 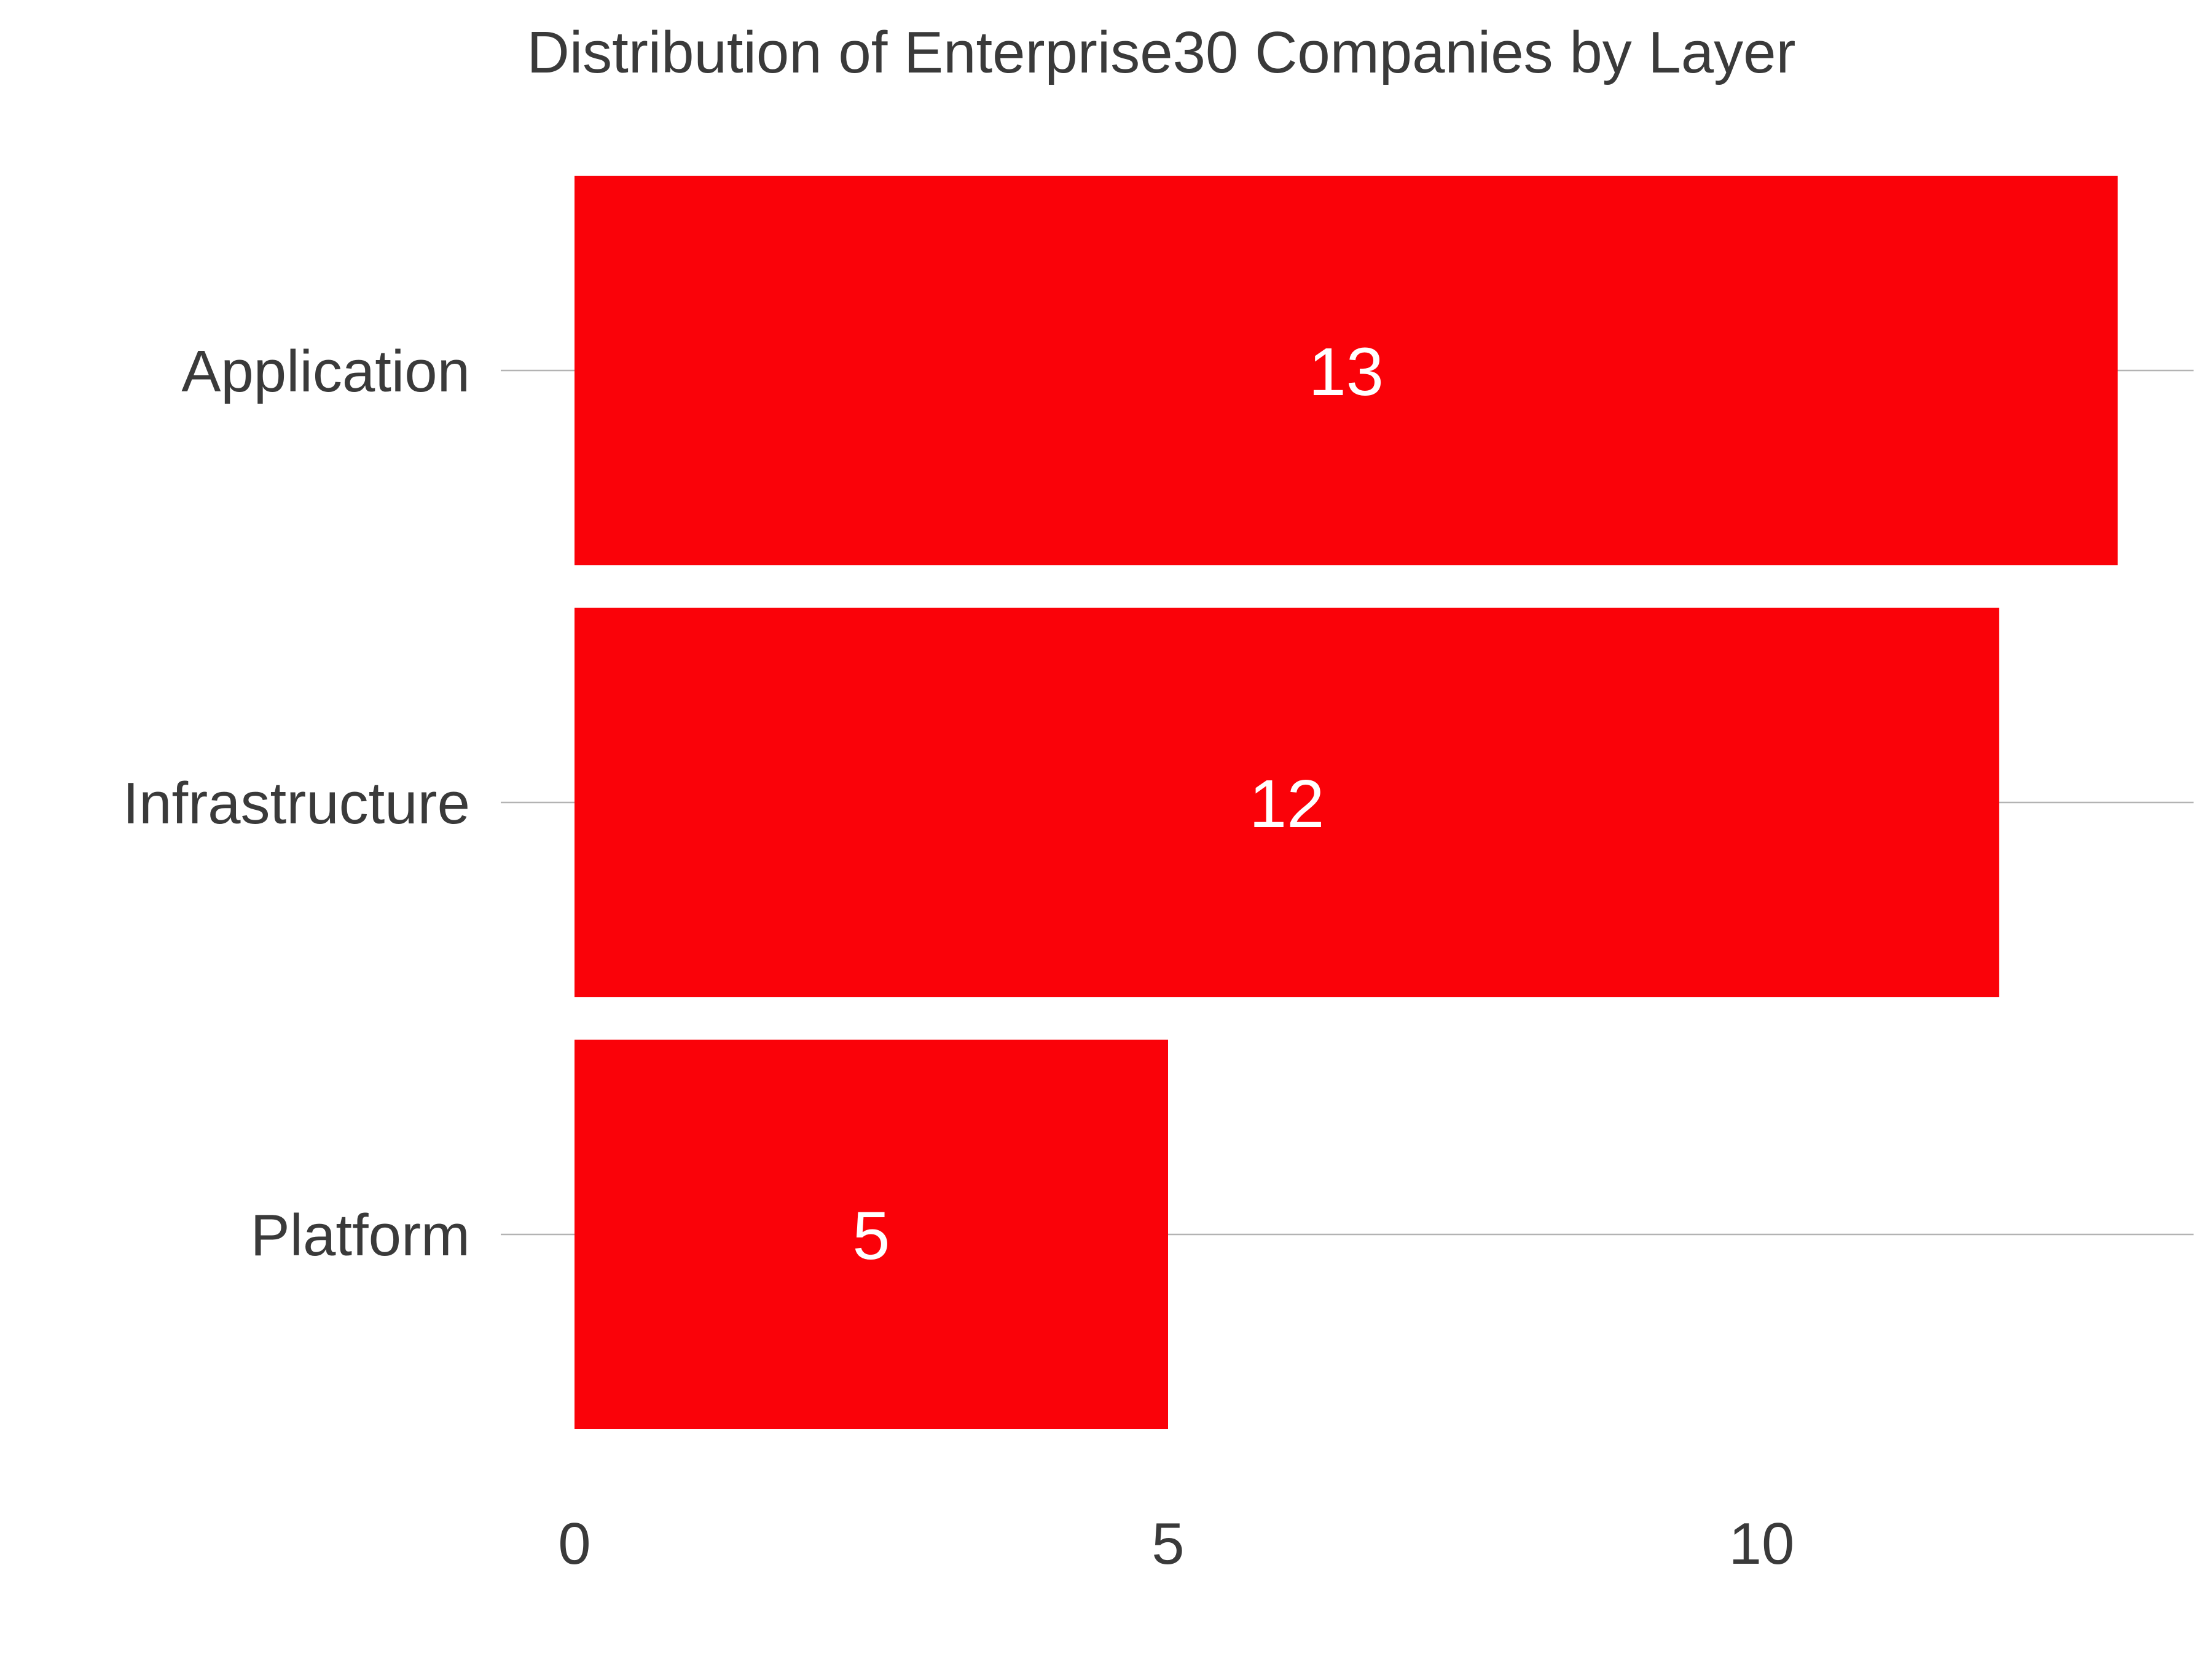 I want to click on x-axis-ticks: 0 5 10, so click(x=1176, y=1544).